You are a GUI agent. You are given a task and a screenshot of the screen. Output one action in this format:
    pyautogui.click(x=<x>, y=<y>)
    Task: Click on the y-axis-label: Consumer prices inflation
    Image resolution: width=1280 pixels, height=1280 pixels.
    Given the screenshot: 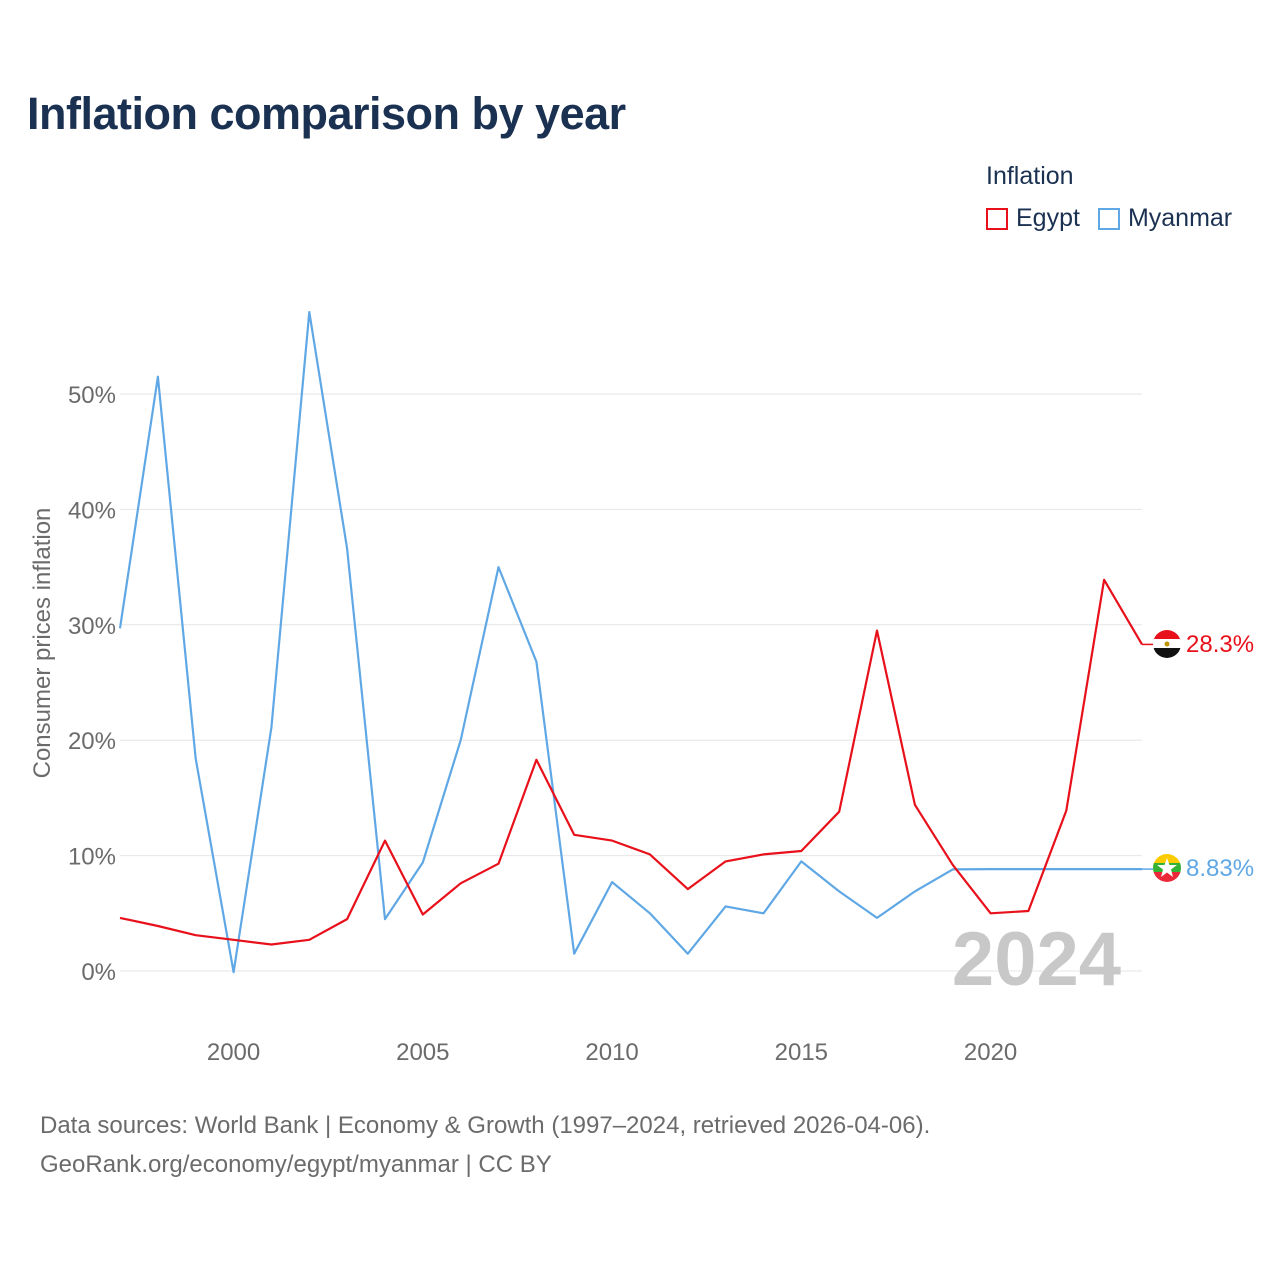 What is the action you would take?
    pyautogui.click(x=42, y=643)
    